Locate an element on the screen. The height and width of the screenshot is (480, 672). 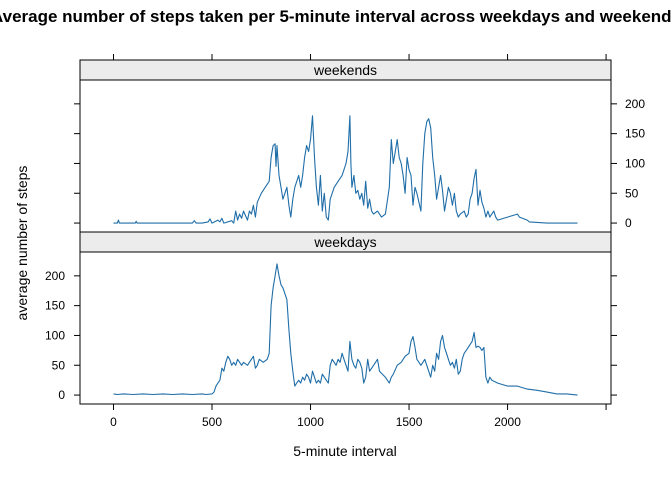
x-tick-label-1500: 1500 is located at coordinates (409, 422).